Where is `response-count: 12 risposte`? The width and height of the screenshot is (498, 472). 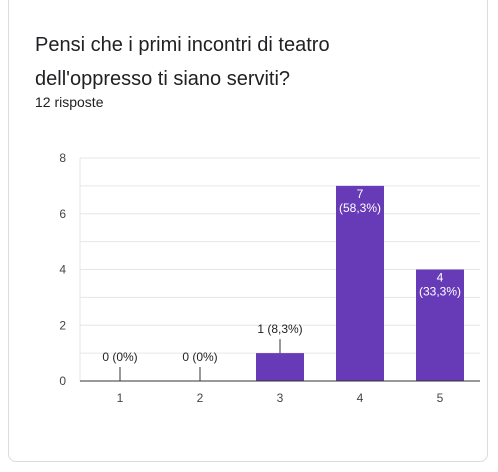
response-count: 12 risposte is located at coordinates (69, 102).